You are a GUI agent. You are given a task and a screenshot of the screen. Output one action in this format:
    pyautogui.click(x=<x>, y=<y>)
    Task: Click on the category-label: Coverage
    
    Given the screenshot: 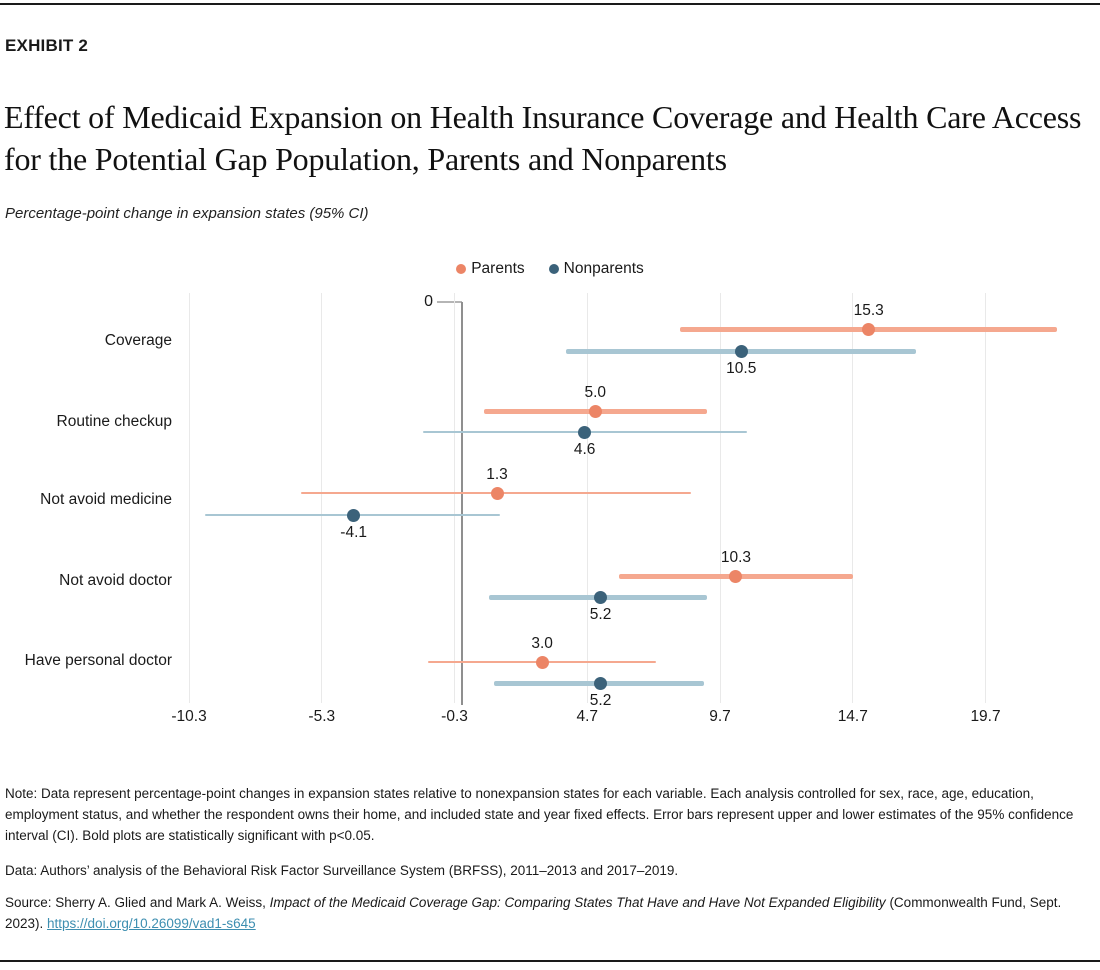 What is the action you would take?
    pyautogui.click(x=138, y=340)
    